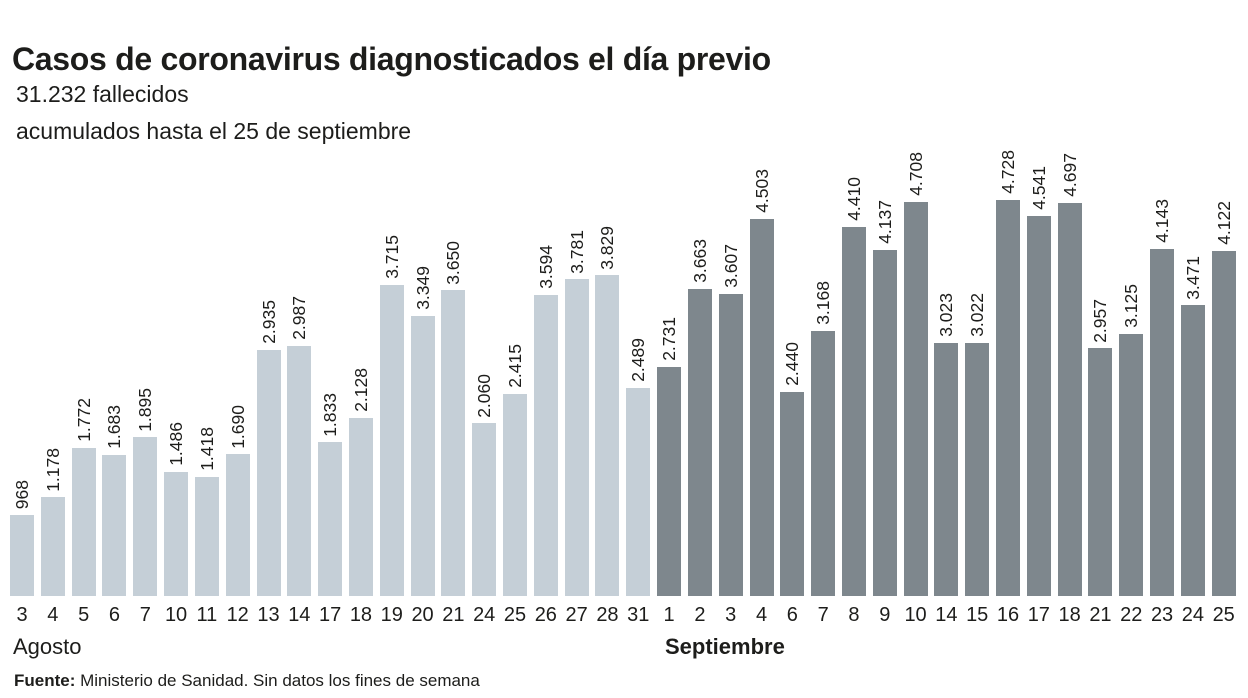  I want to click on x-tick-label: 22, so click(1131, 615).